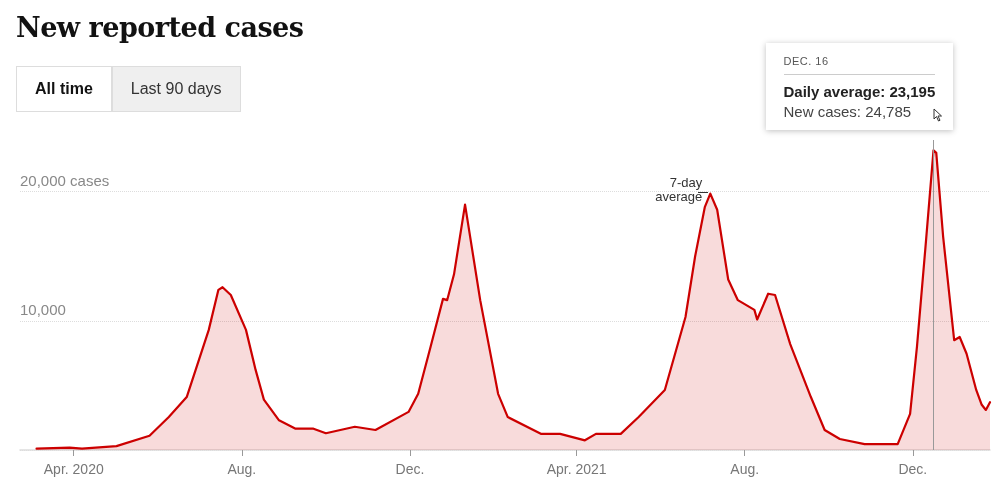 The height and width of the screenshot is (499, 1008). What do you see at coordinates (65, 180) in the screenshot?
I see `y-tick-label: 20,000 cases` at bounding box center [65, 180].